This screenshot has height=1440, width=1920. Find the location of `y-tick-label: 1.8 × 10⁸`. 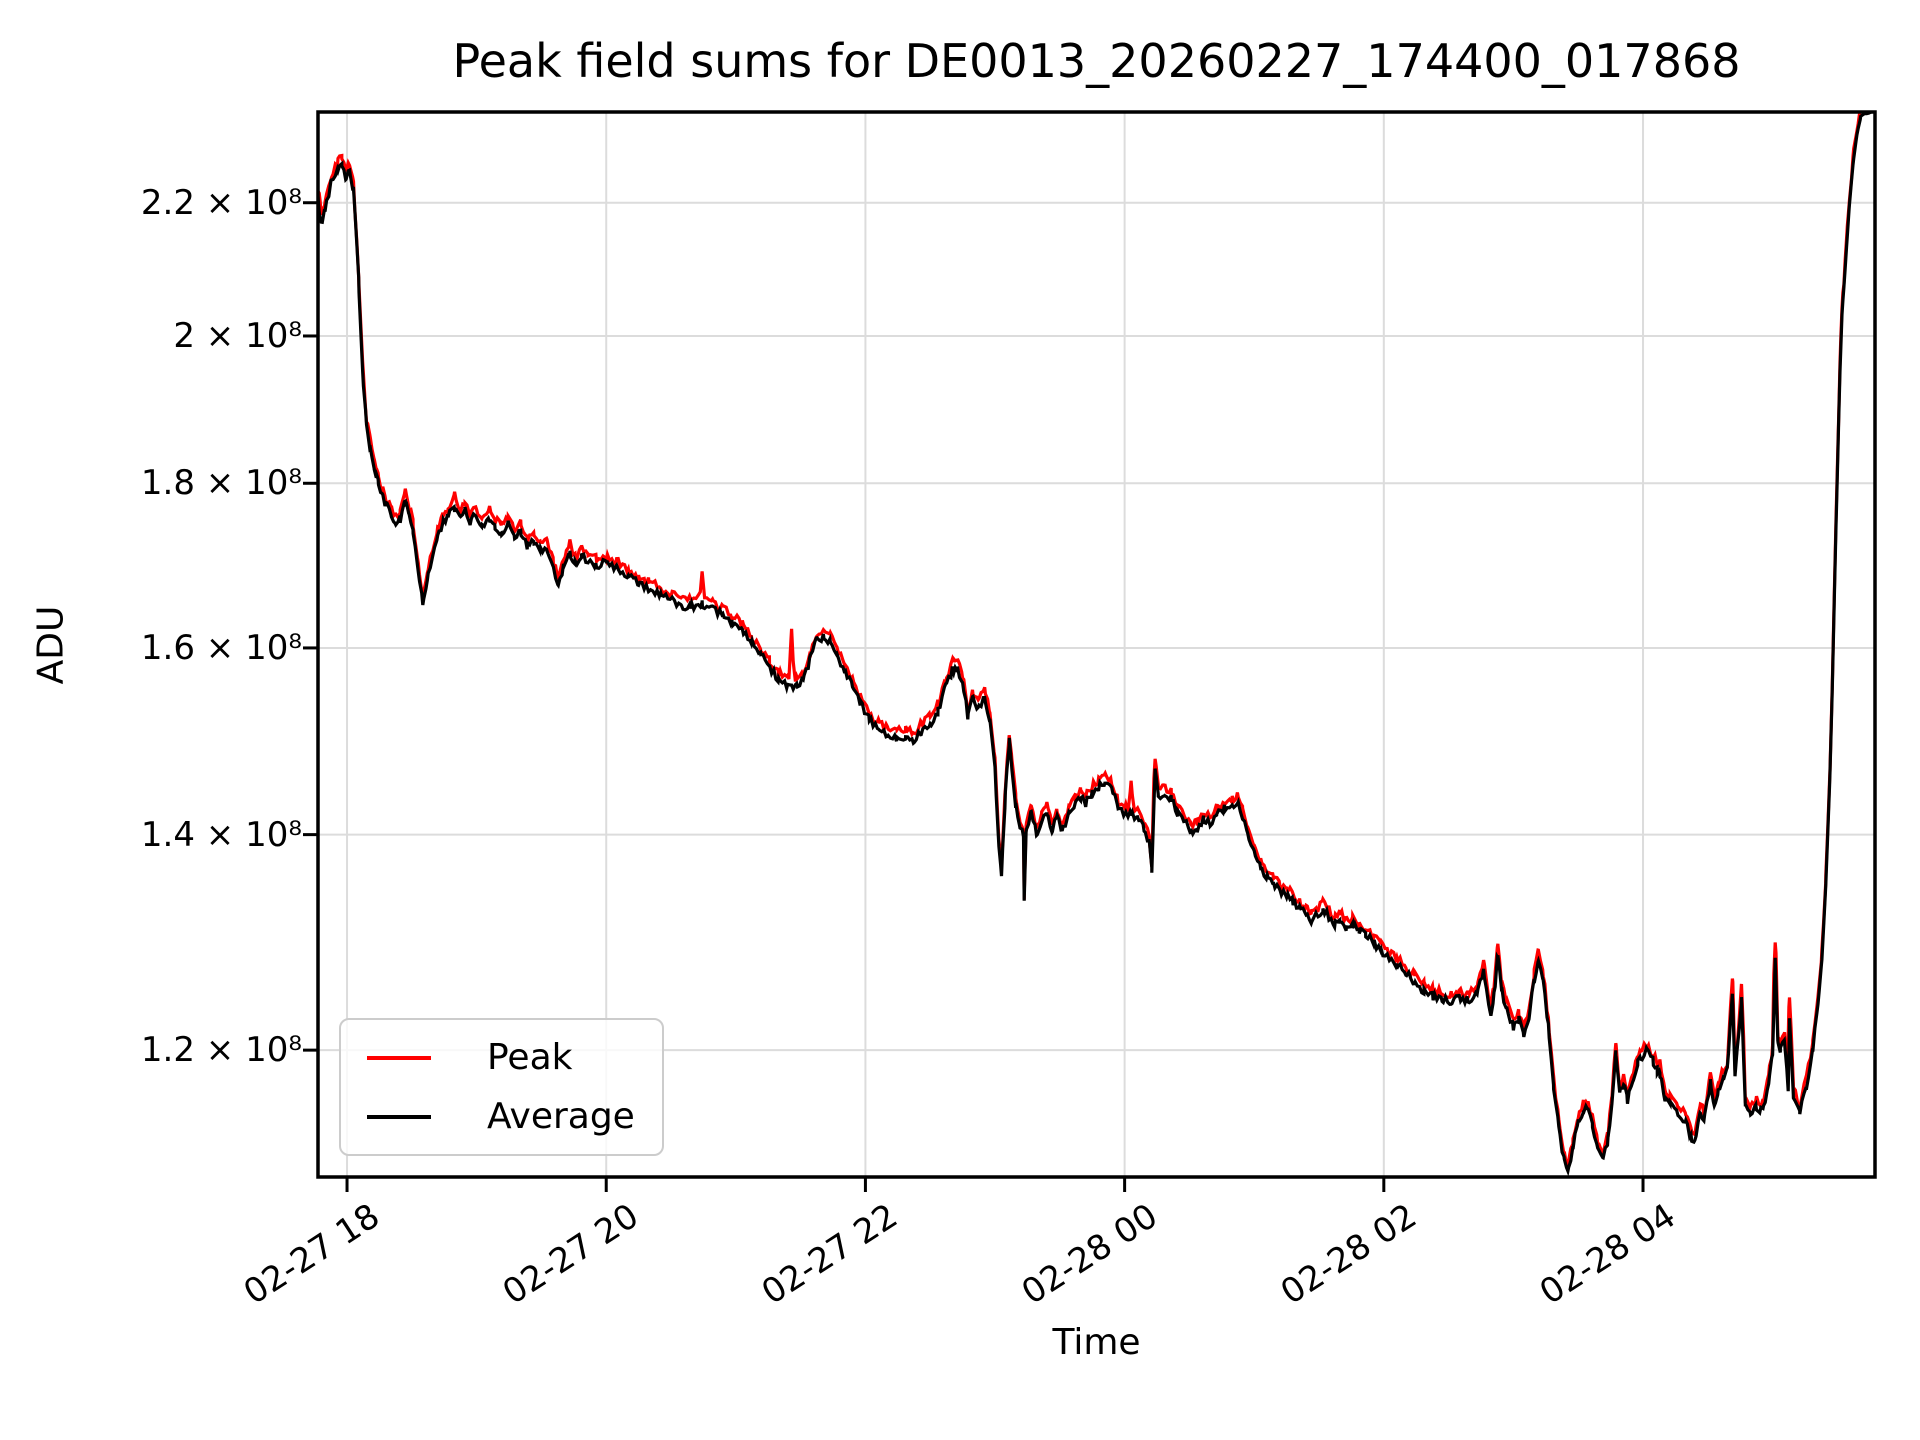

y-tick-label: 1.8 × 10⁸ is located at coordinates (221, 483).